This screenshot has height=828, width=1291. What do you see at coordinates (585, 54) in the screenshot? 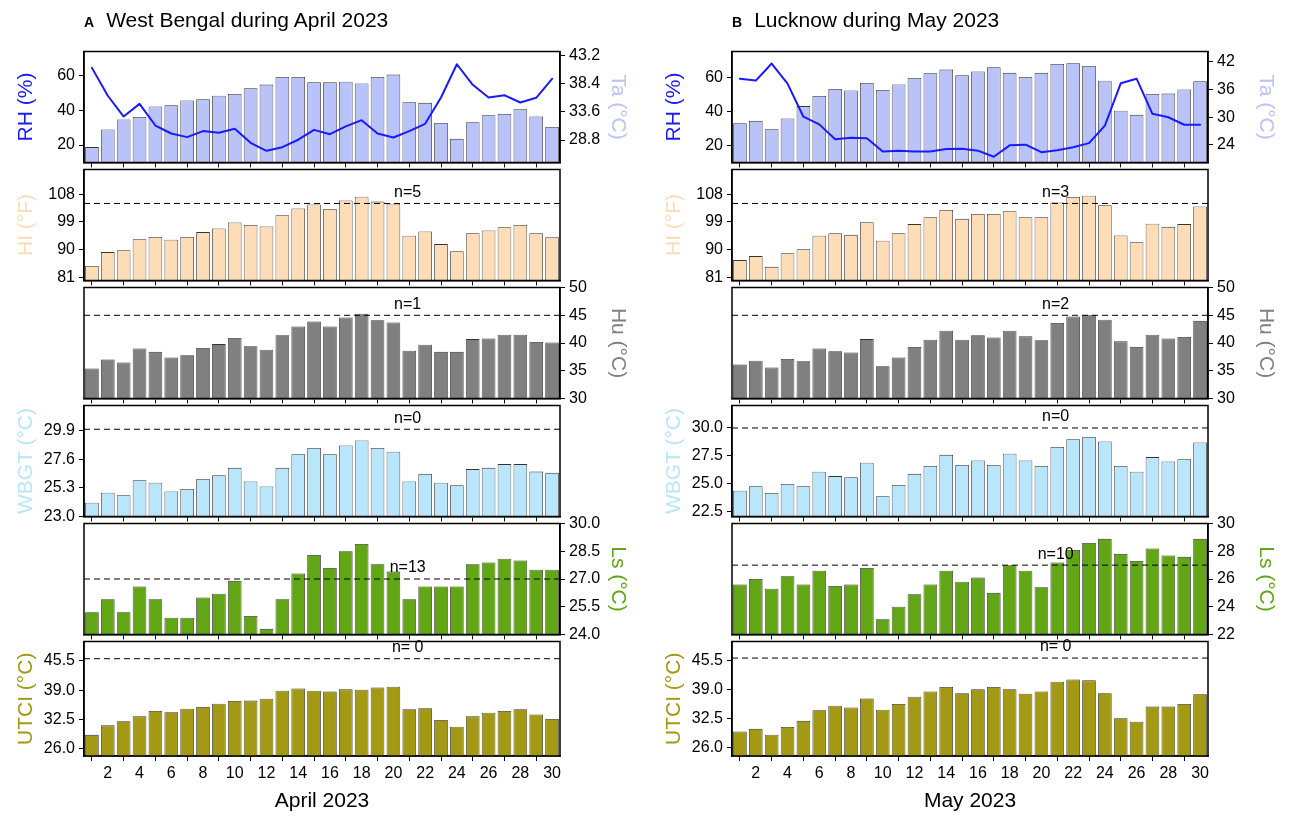
I see `y2-tick-label: 43.2` at bounding box center [585, 54].